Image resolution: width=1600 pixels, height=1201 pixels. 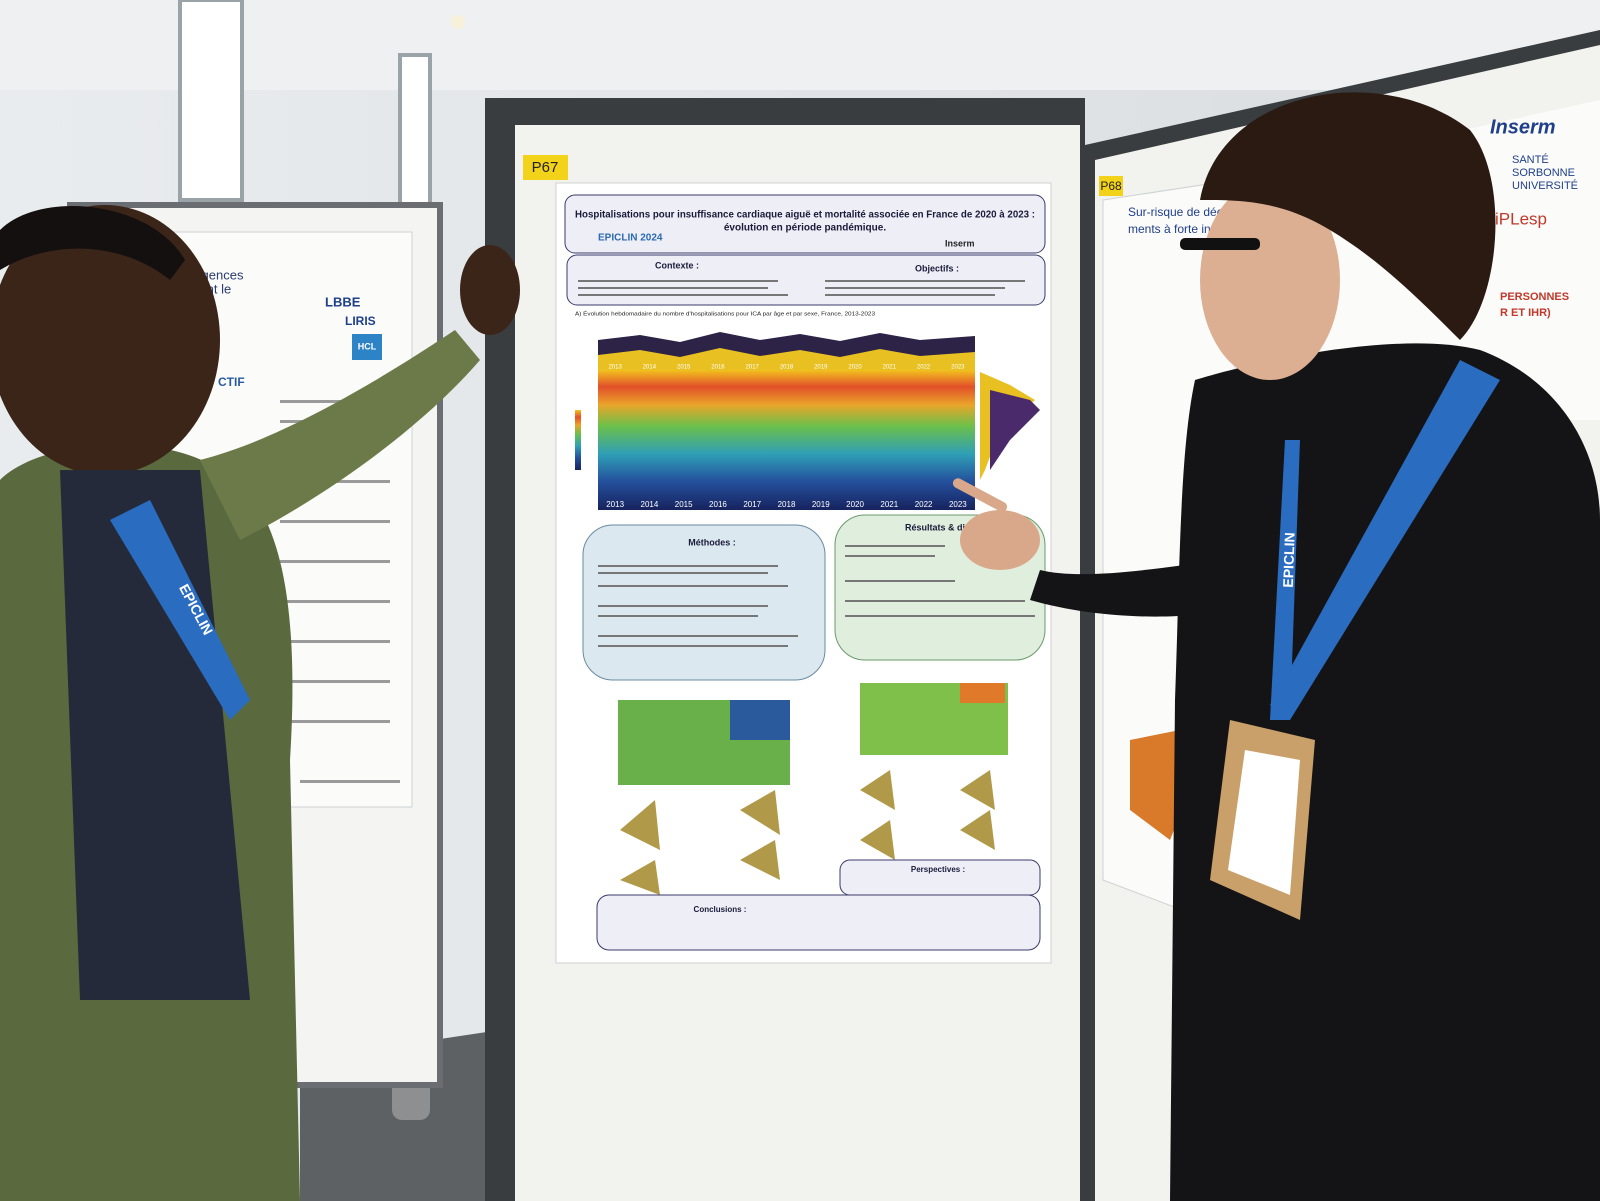 I want to click on badge-card, so click(x=1264, y=822).